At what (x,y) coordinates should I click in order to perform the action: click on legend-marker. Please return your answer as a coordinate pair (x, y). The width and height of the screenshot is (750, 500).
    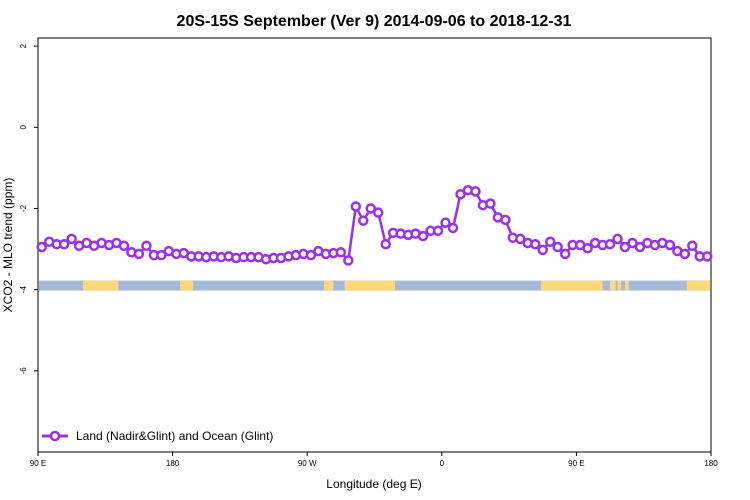
    Looking at the image, I should click on (55, 436).